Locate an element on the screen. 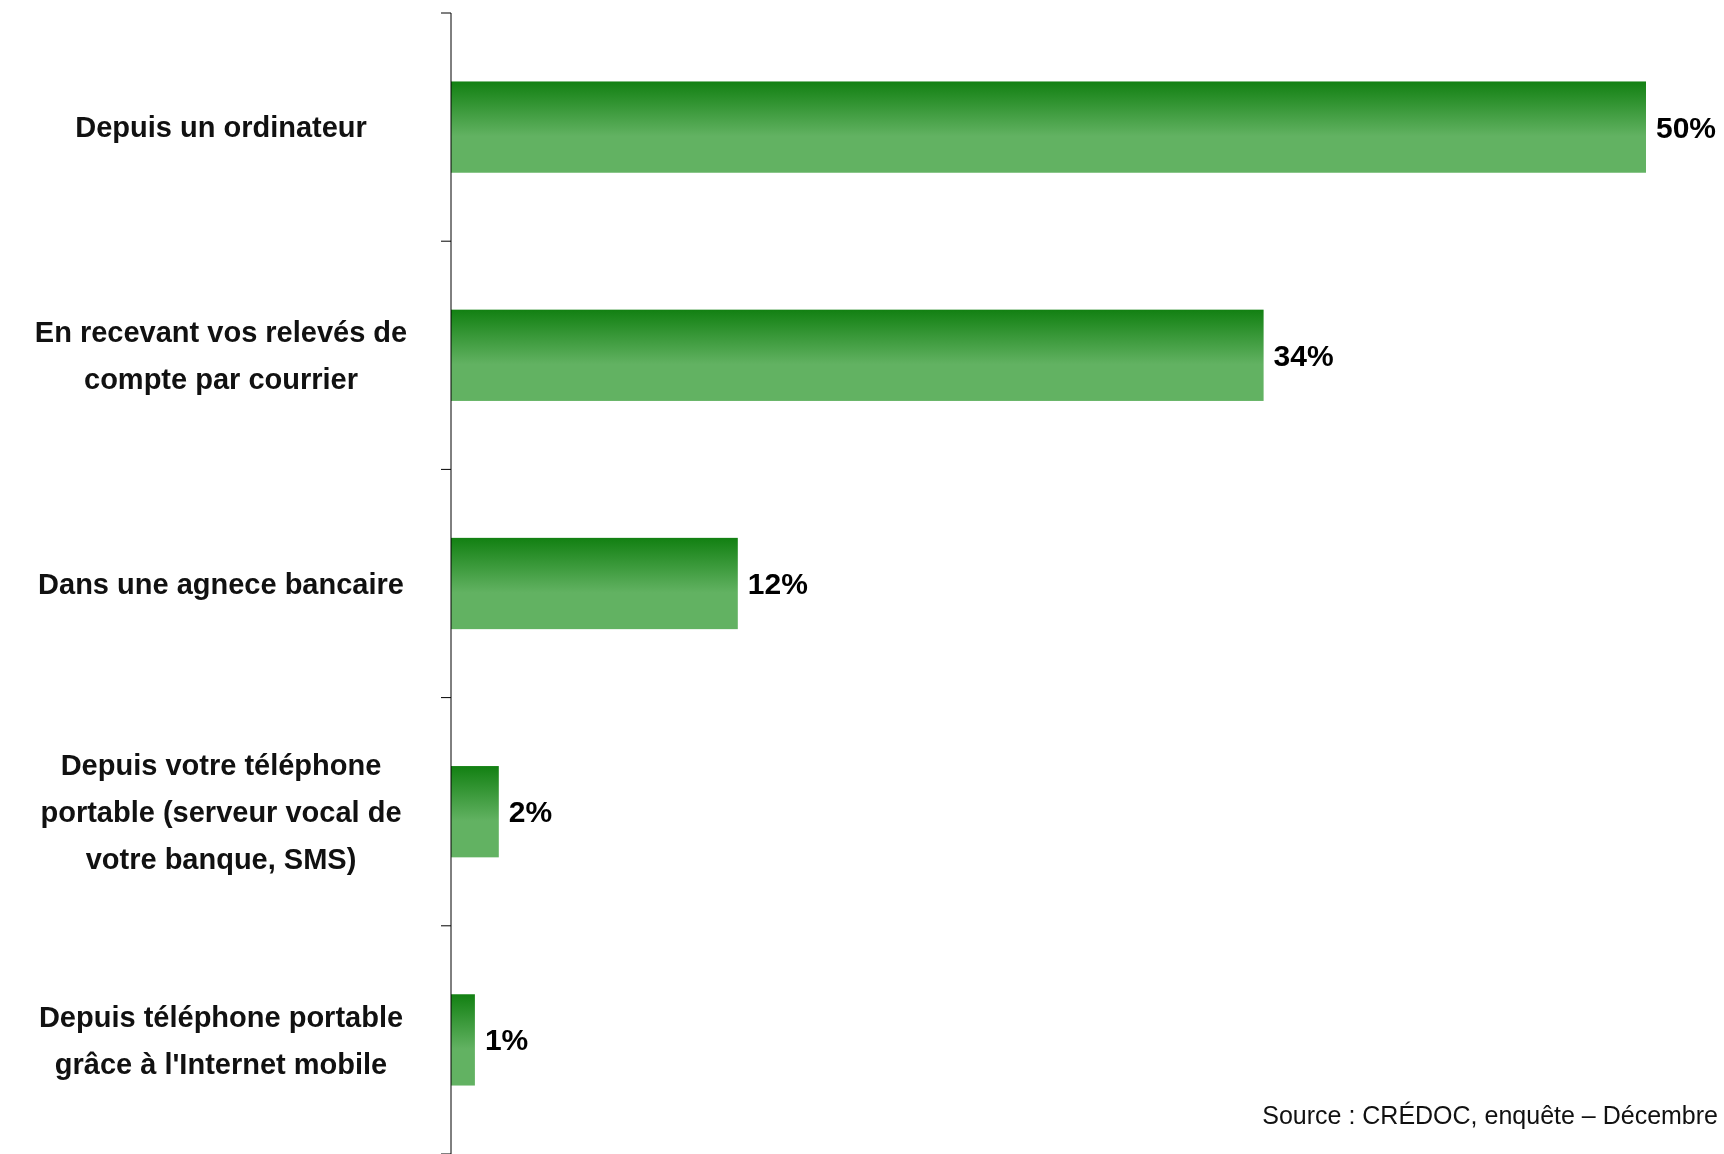 Image resolution: width=1724 pixels, height=1154 pixels. y-tick-label: Depuis un ordinateur is located at coordinates (221, 127).